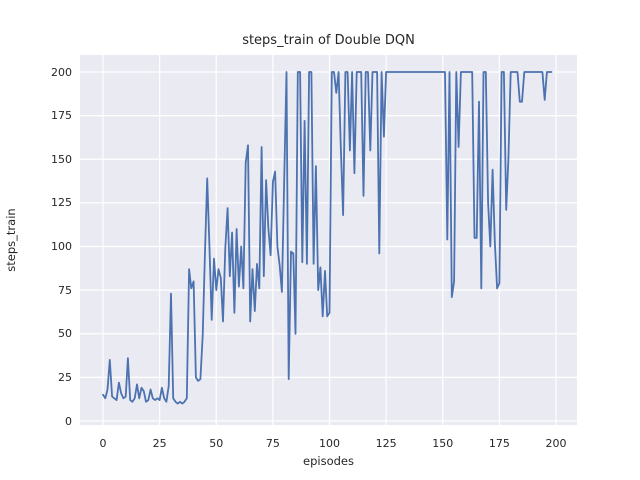 Image resolution: width=640 pixels, height=480 pixels. I want to click on y-tick-label: 50, so click(65, 334).